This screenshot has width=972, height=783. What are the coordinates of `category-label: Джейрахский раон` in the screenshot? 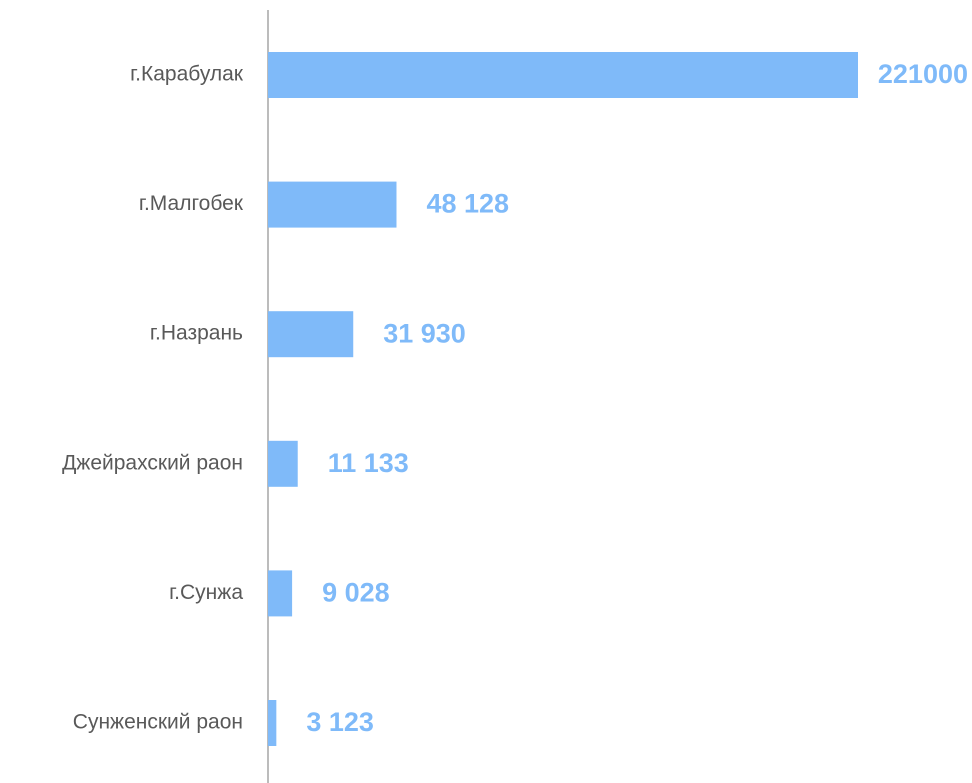 It's located at (152, 462).